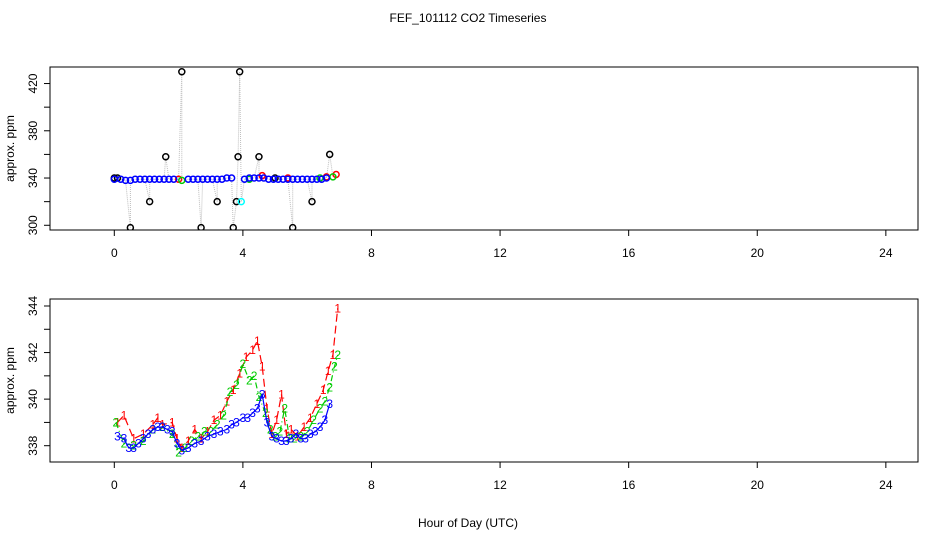  Describe the element at coordinates (33, 399) in the screenshot. I see `y-tick-label: 340` at that location.